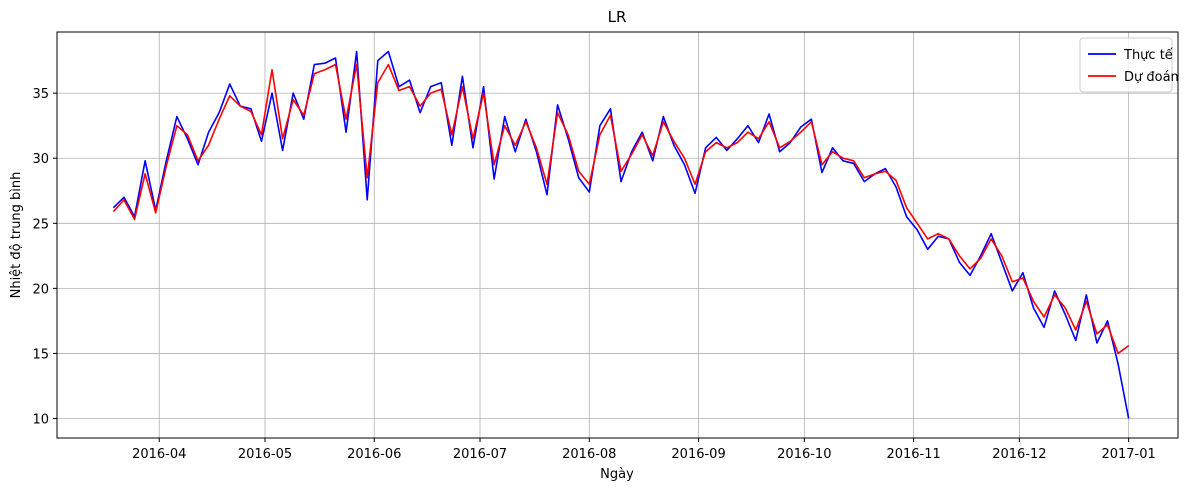 The width and height of the screenshot is (1189, 494). What do you see at coordinates (16, 235) in the screenshot?
I see `y-axis-label: Nhiệt độ trung bình` at bounding box center [16, 235].